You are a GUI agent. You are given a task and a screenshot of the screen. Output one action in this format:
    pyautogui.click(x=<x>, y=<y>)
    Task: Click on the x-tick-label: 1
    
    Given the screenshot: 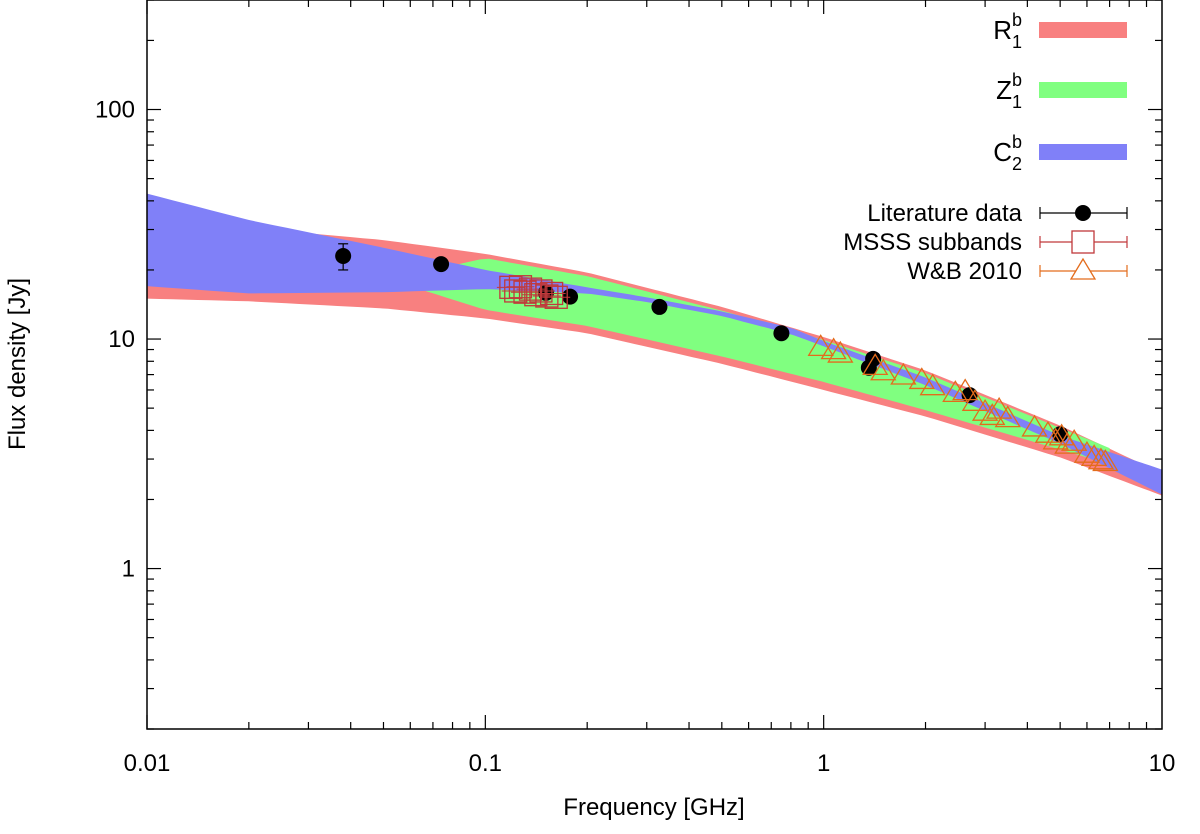 What is the action you would take?
    pyautogui.click(x=823, y=763)
    